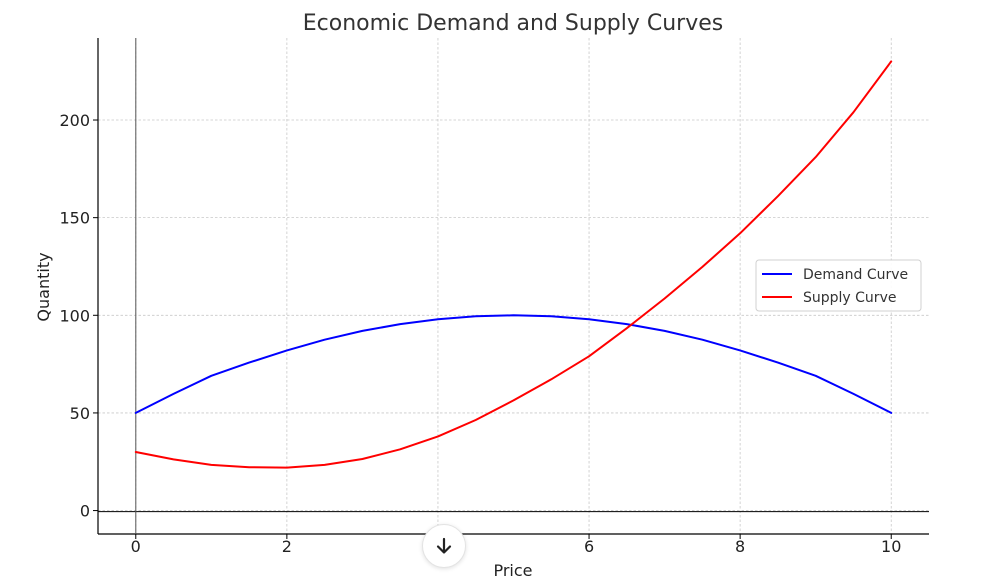  I want to click on legend: Demand Curve Supply Curve, so click(838, 285).